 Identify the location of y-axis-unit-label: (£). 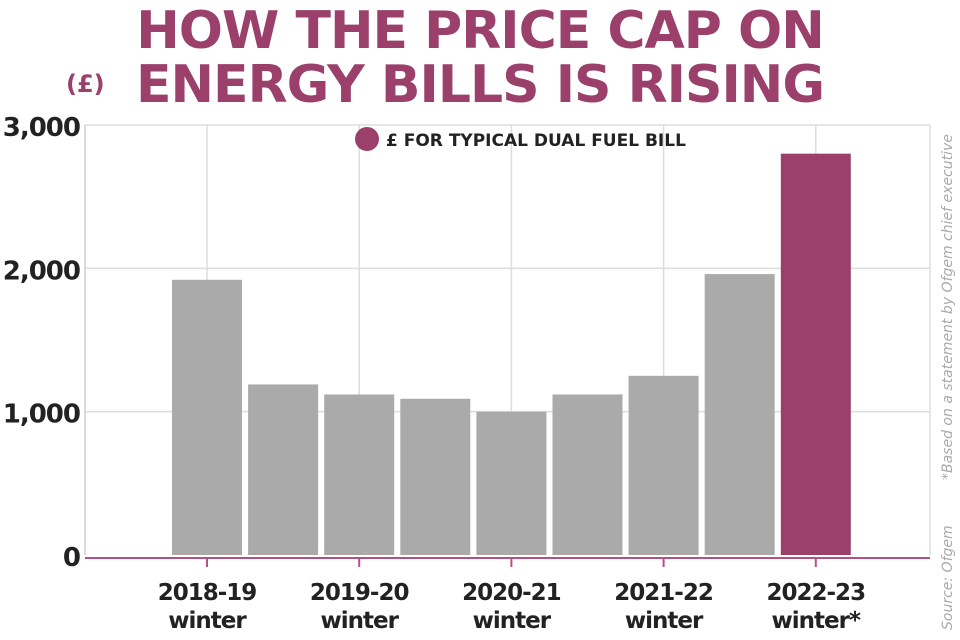
(85, 84).